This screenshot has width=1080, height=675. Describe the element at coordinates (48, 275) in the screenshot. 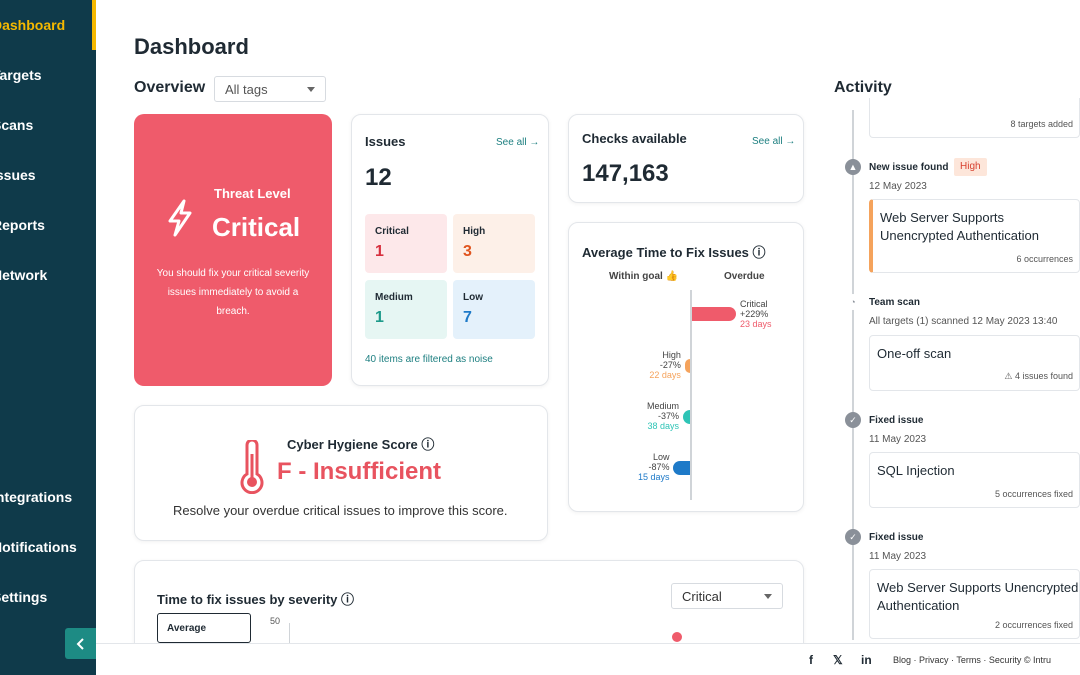

I see `sidebar-item-network: Network` at that location.